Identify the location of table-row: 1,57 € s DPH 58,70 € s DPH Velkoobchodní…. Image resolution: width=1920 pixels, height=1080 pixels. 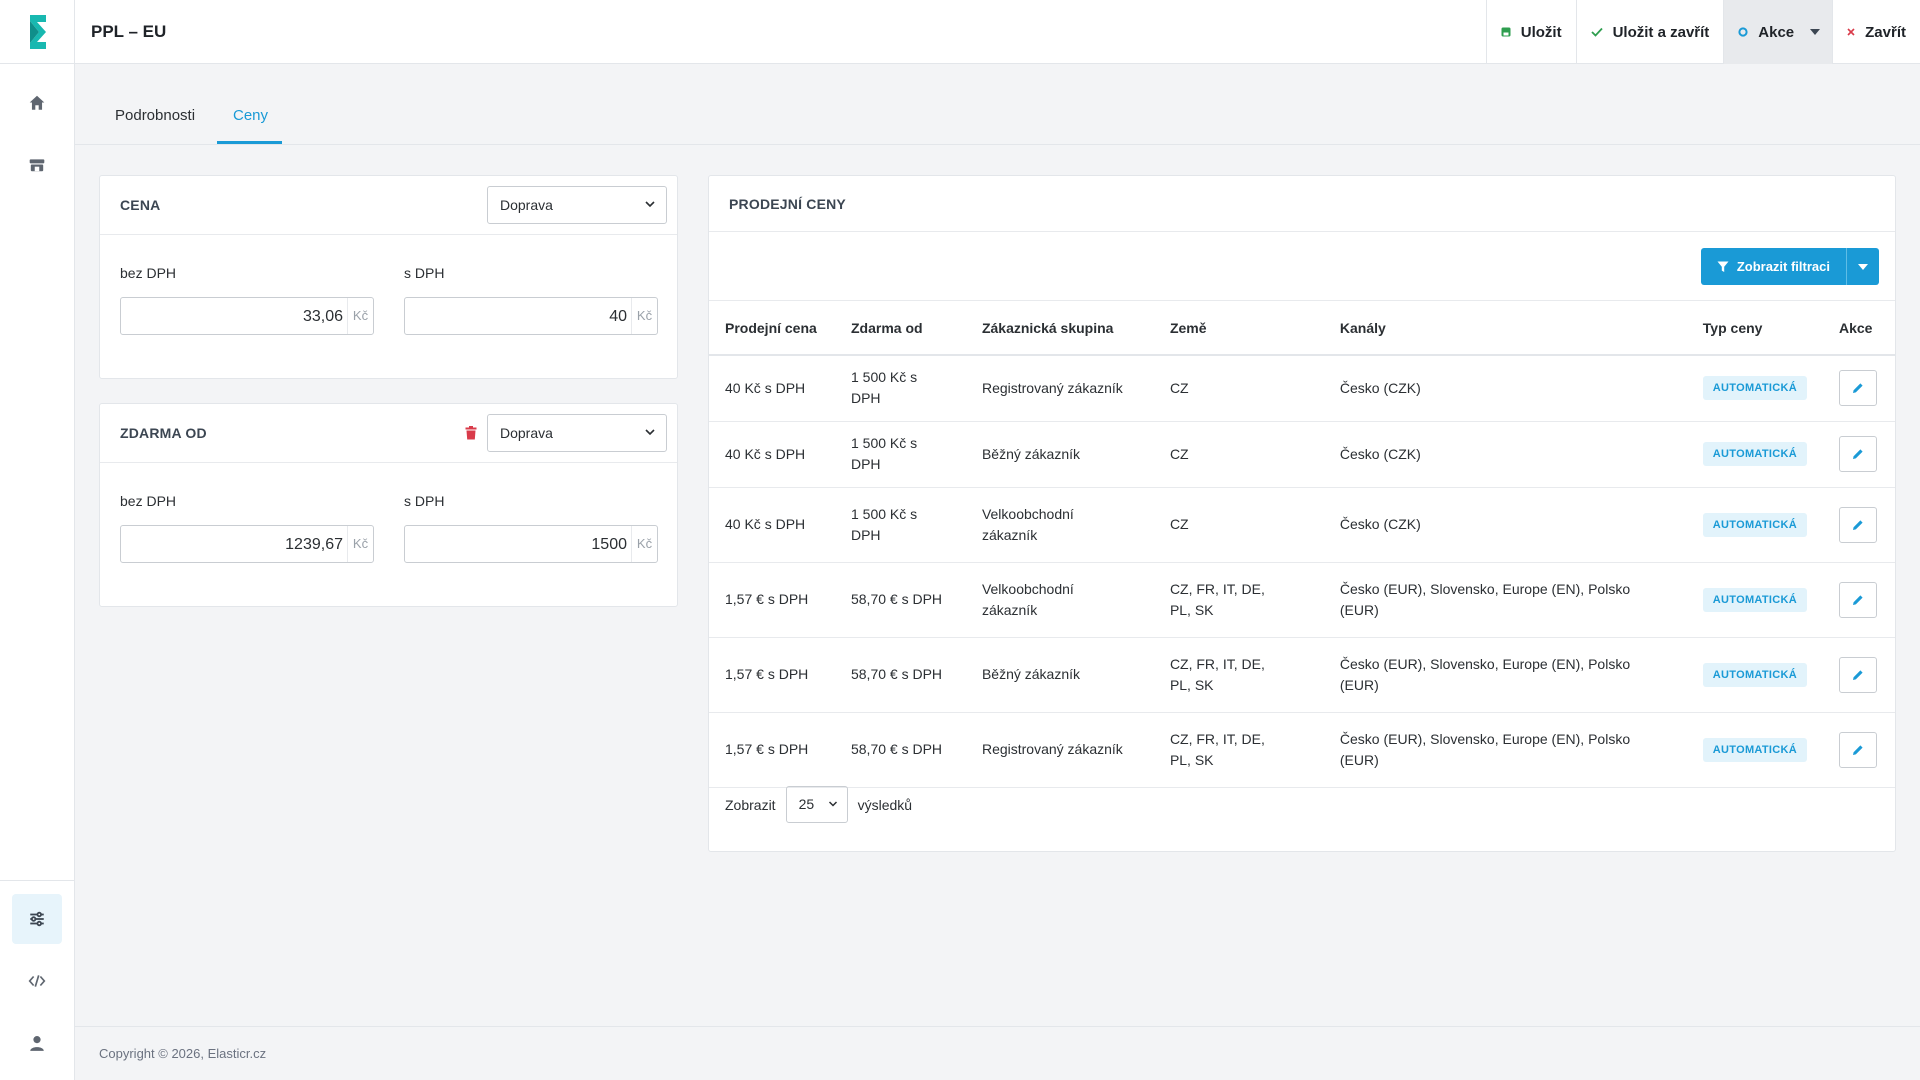
(1302, 600).